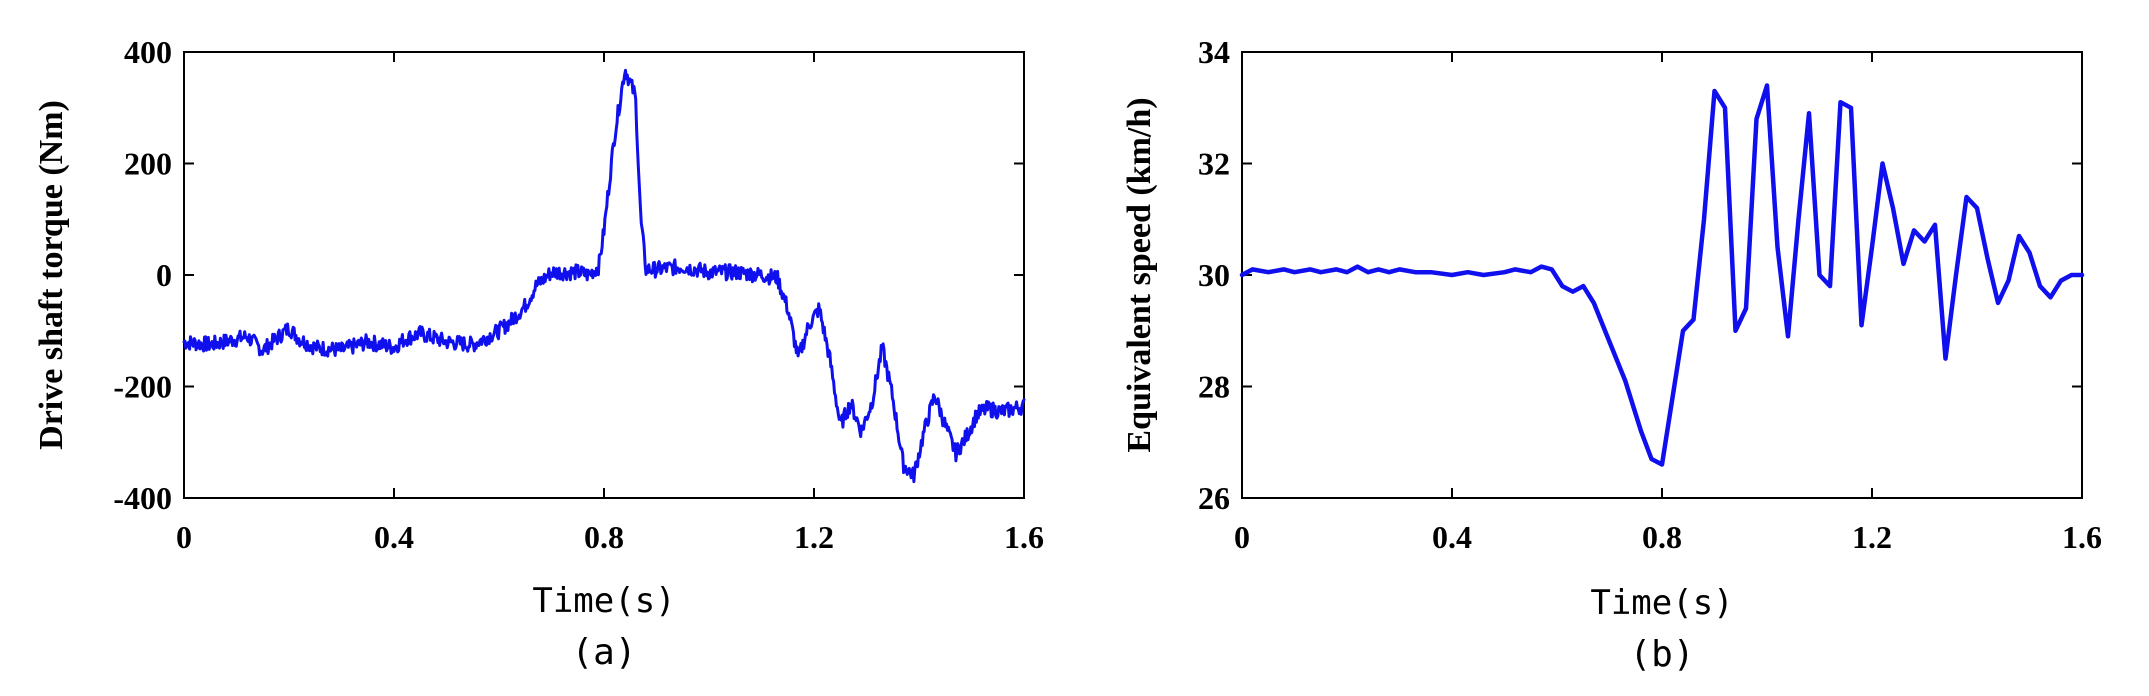 The height and width of the screenshot is (696, 2149). What do you see at coordinates (51, 275) in the screenshot?
I see `y-axis-label-a: Drive shaft torque (Nm)` at bounding box center [51, 275].